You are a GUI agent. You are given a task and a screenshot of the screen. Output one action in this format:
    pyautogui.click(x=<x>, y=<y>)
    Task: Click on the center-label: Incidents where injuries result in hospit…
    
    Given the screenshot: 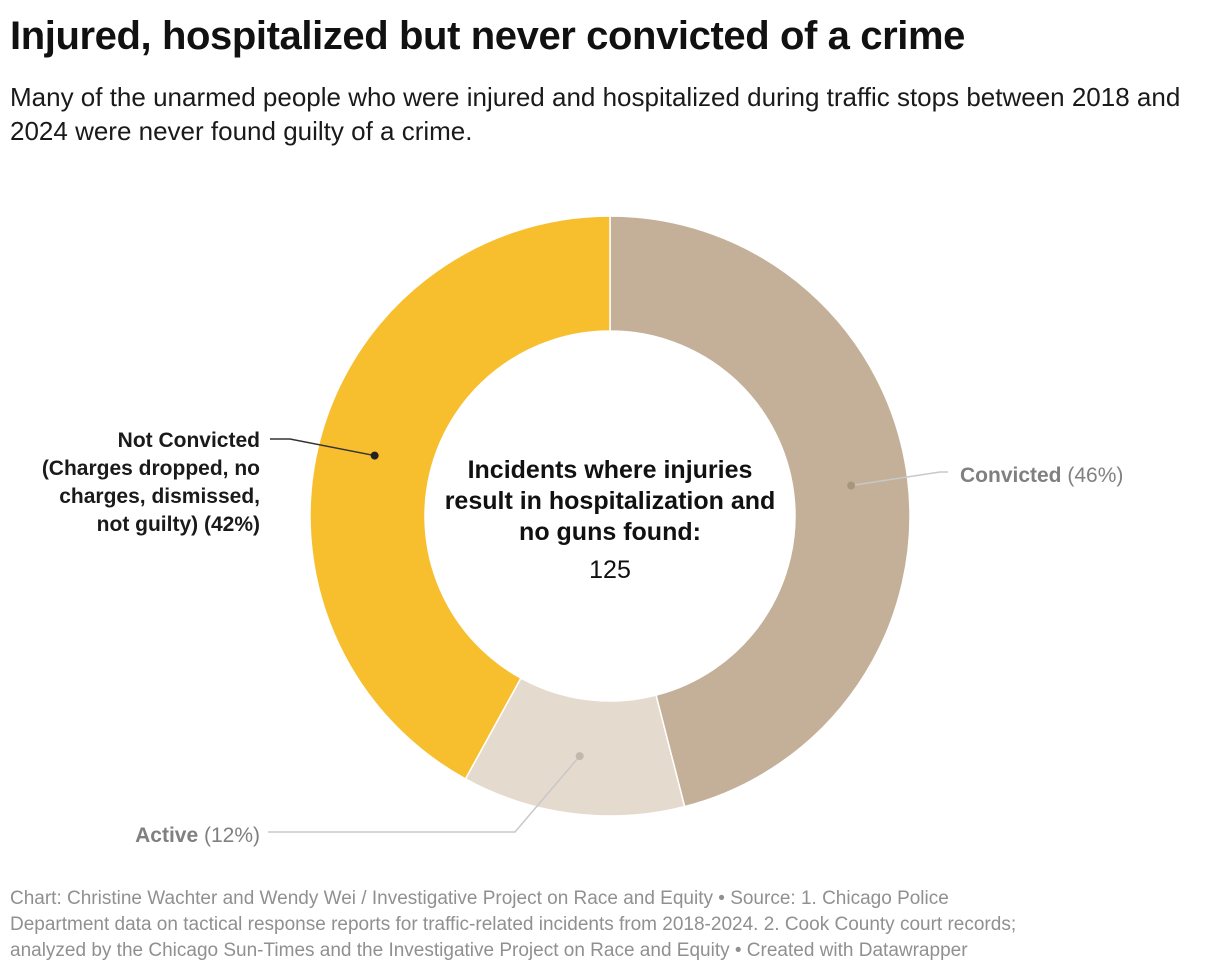 What is the action you would take?
    pyautogui.click(x=610, y=520)
    